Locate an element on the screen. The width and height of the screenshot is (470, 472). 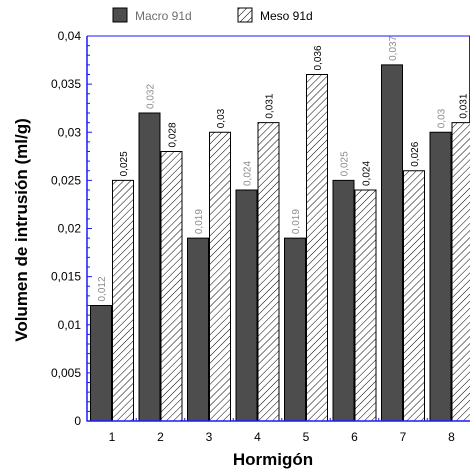
legend-swatch-meso is located at coordinates (245, 15).